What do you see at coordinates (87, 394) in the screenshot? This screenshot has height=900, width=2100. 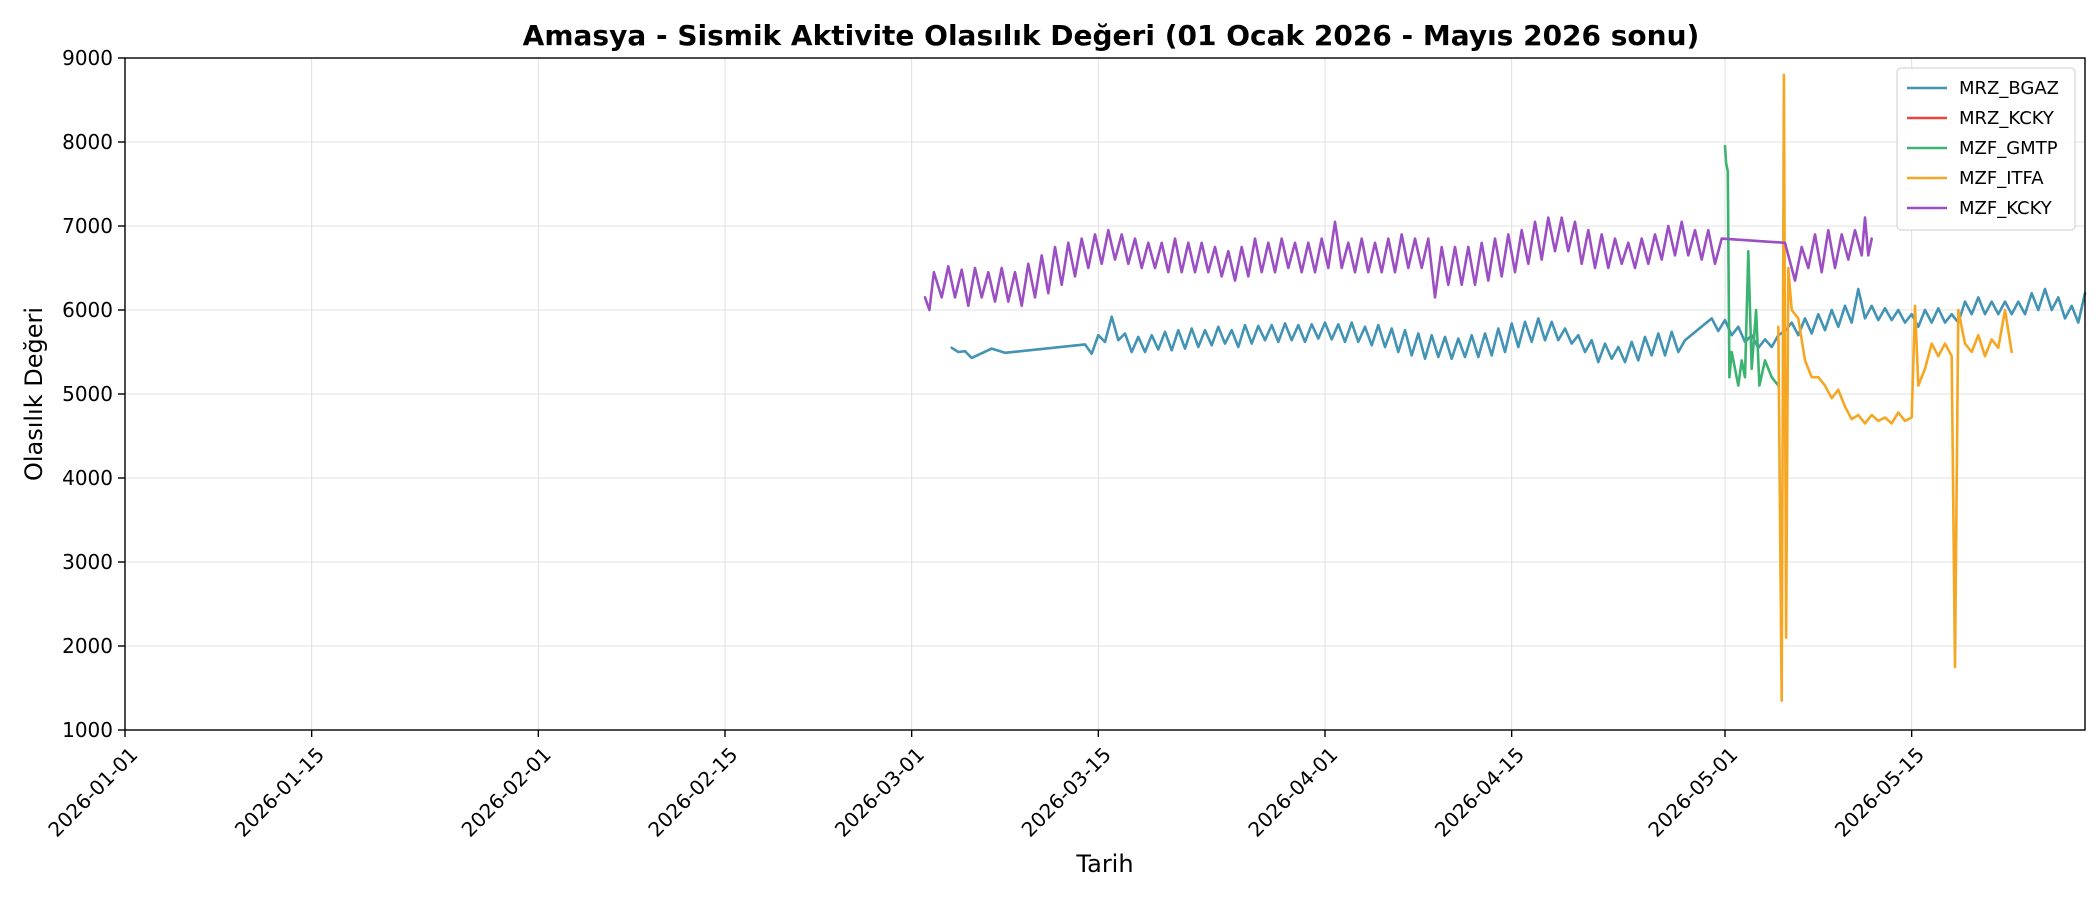 I see `y-tick-label: 5000` at bounding box center [87, 394].